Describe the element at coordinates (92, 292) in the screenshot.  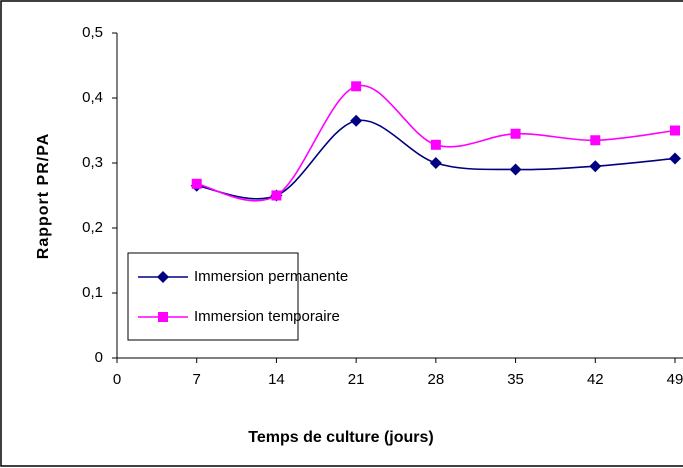
I see `y-tick-label: 0,1` at that location.